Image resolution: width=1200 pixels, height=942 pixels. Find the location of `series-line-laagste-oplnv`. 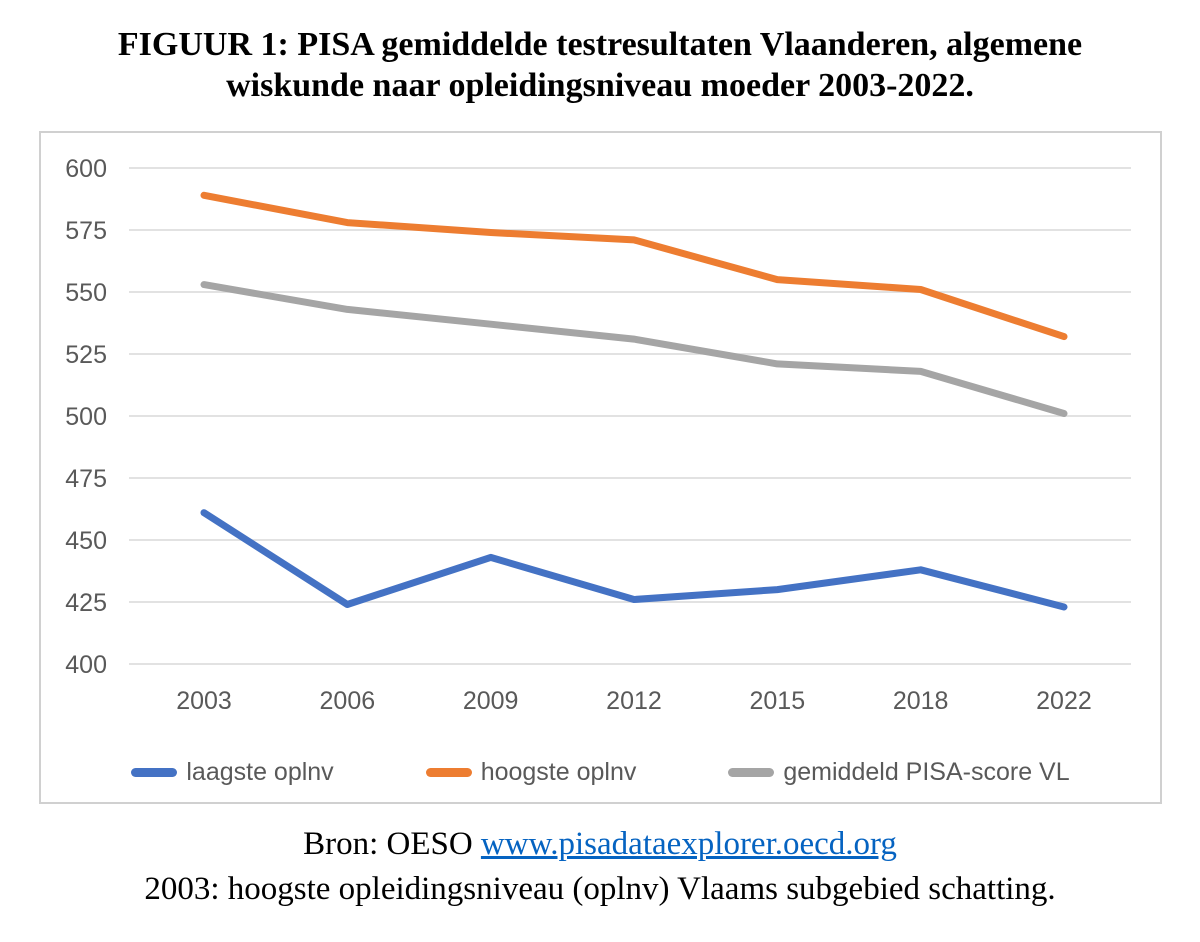

series-line-laagste-oplnv is located at coordinates (634, 560).